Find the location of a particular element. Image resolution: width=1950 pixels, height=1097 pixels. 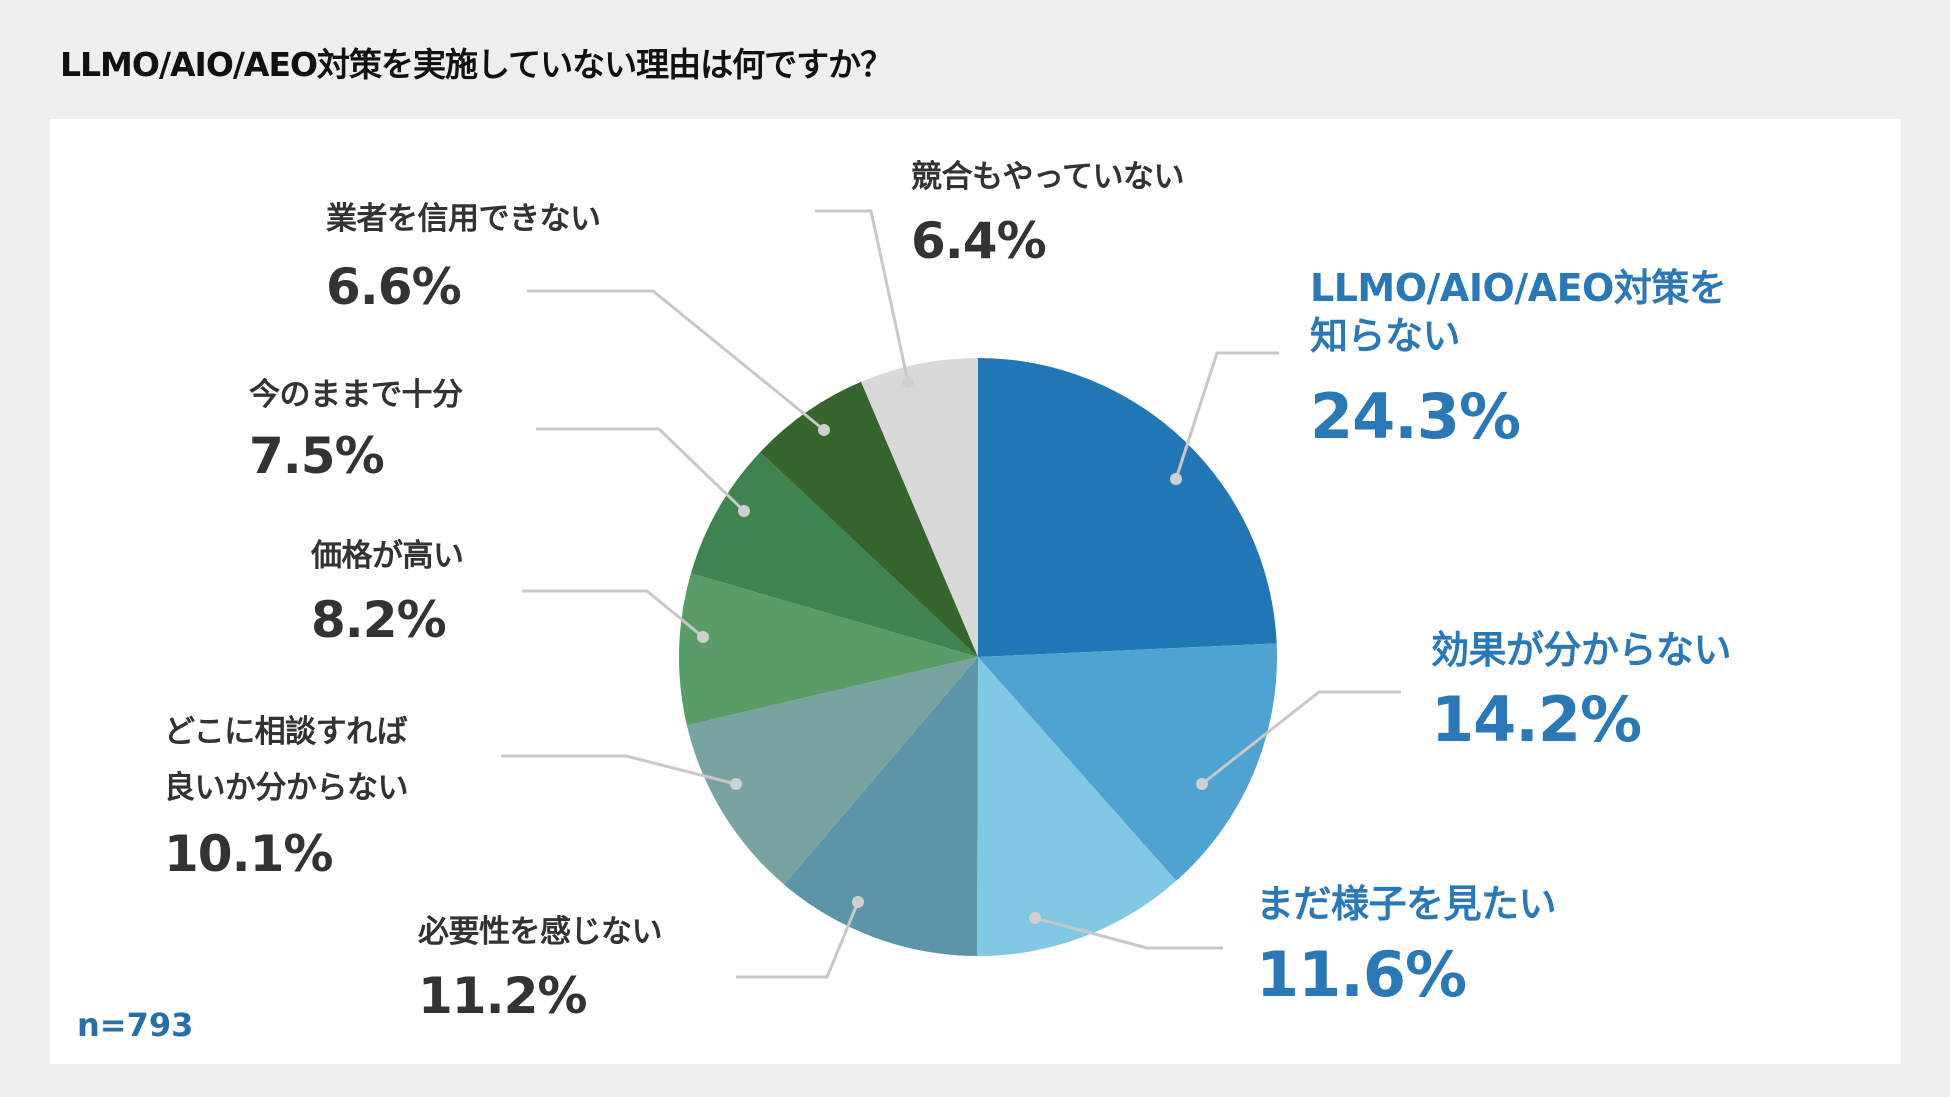

page-title: LLMO/AIO/AEO対策を実施していない理由は何ですか？ is located at coordinates (476, 64).